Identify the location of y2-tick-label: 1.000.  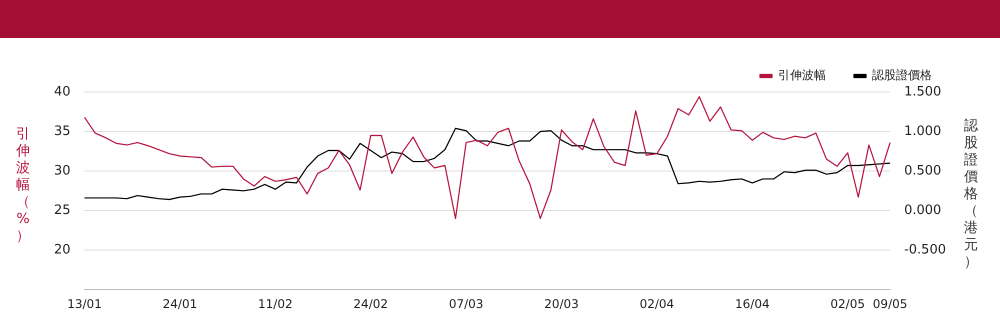
(923, 131).